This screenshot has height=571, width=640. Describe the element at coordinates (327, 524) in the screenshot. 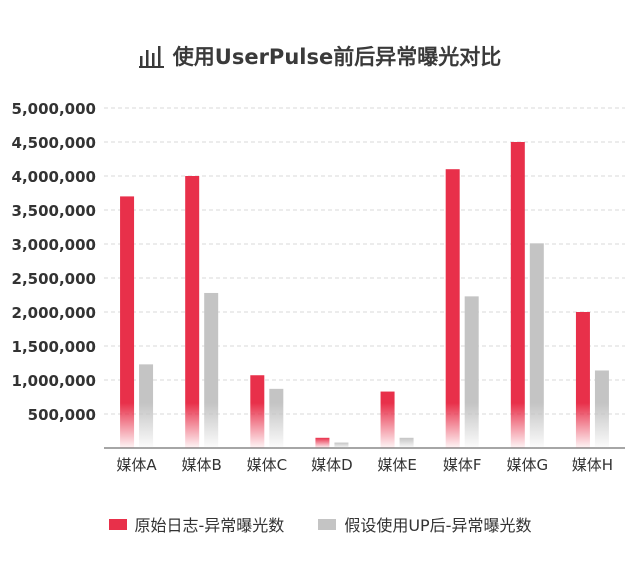

I see `legend-swatch-userpulse` at that location.